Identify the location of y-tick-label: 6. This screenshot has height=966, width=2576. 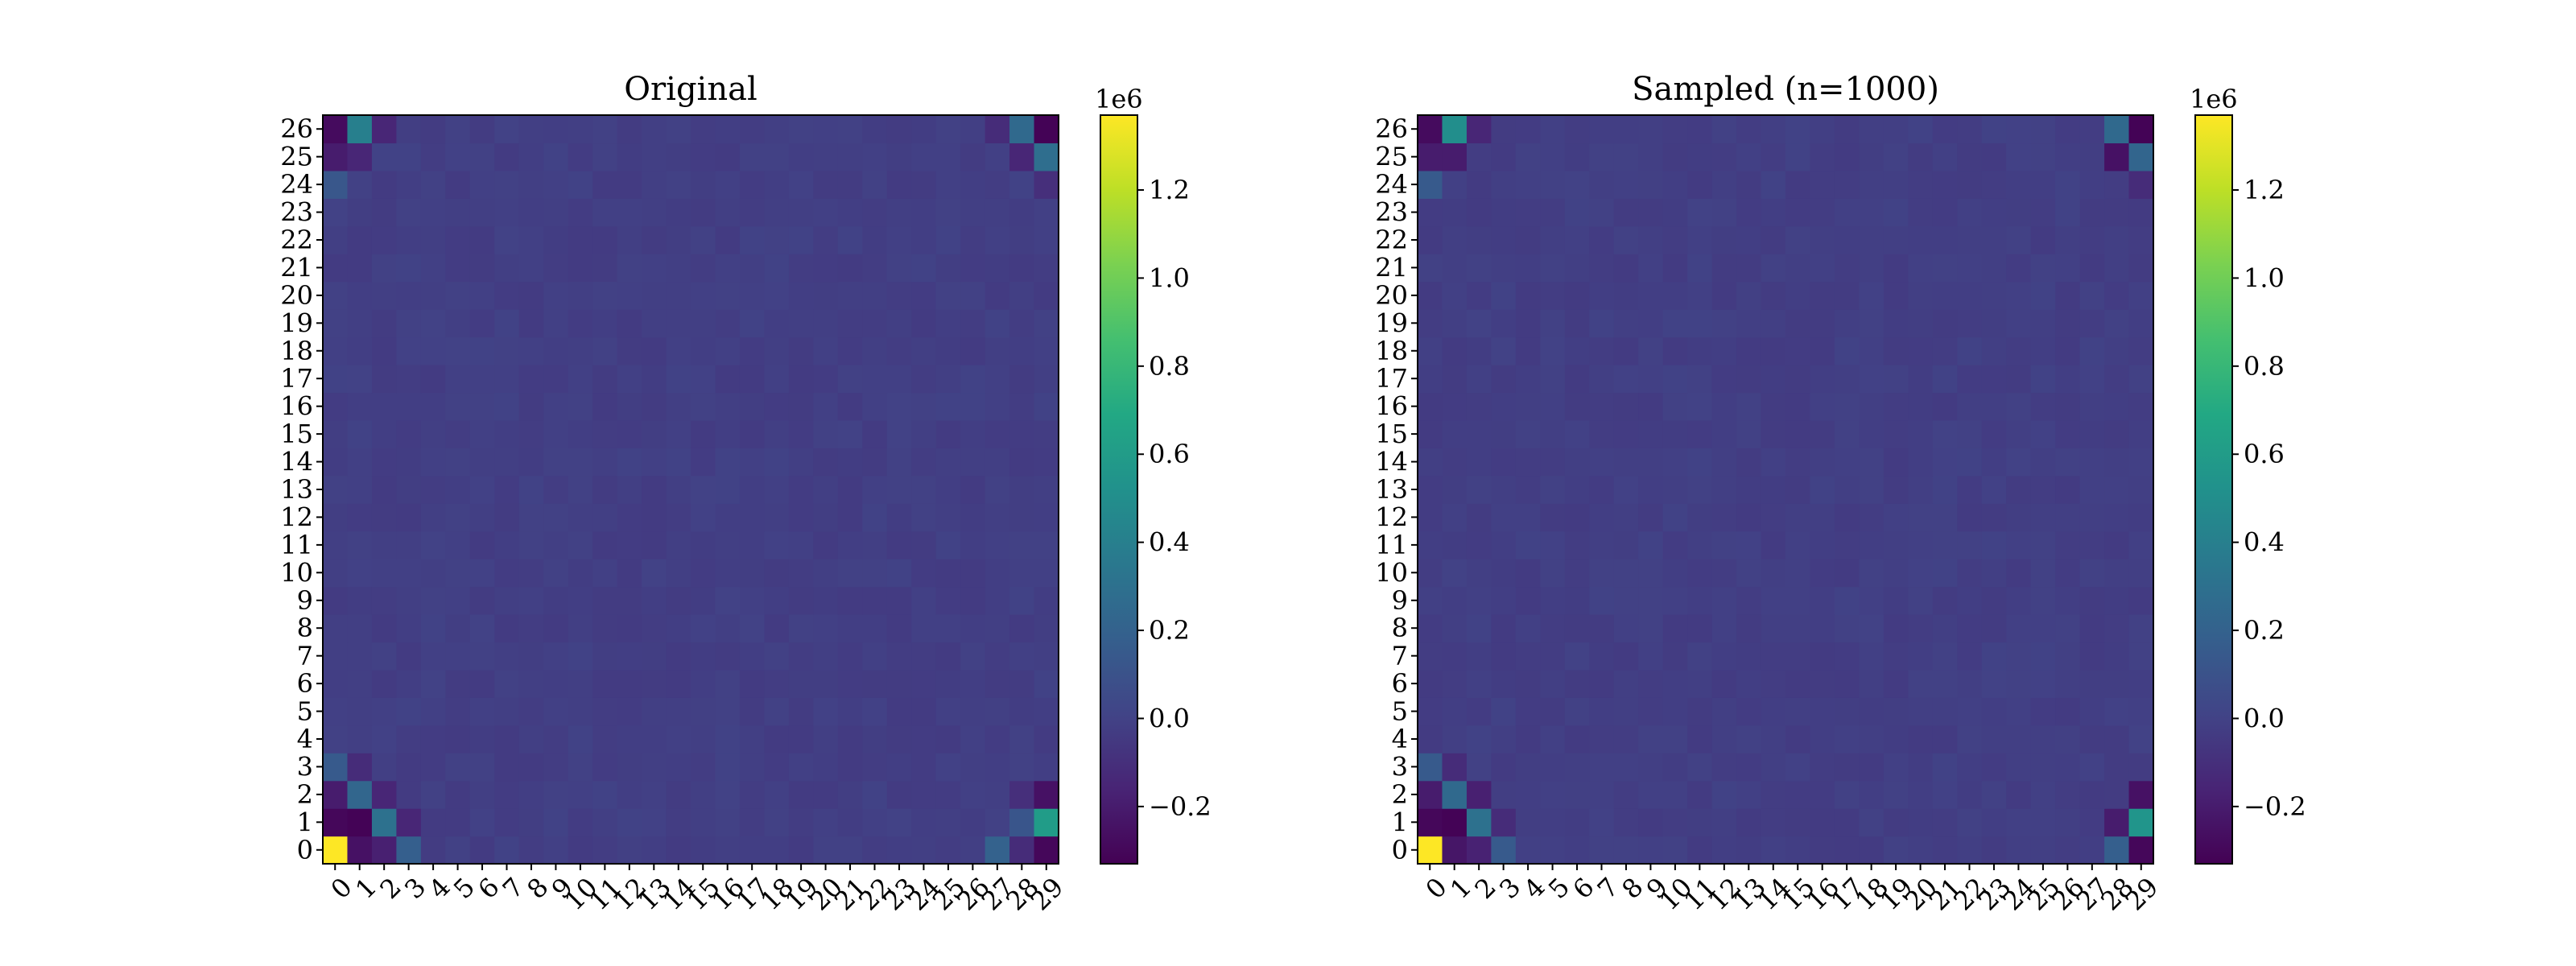
(1400, 683).